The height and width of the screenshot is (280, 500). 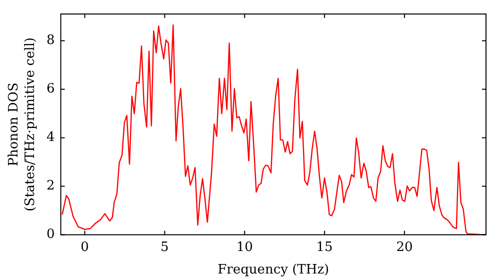 What do you see at coordinates (50, 234) in the screenshot?
I see `y-tick-label: 0` at bounding box center [50, 234].